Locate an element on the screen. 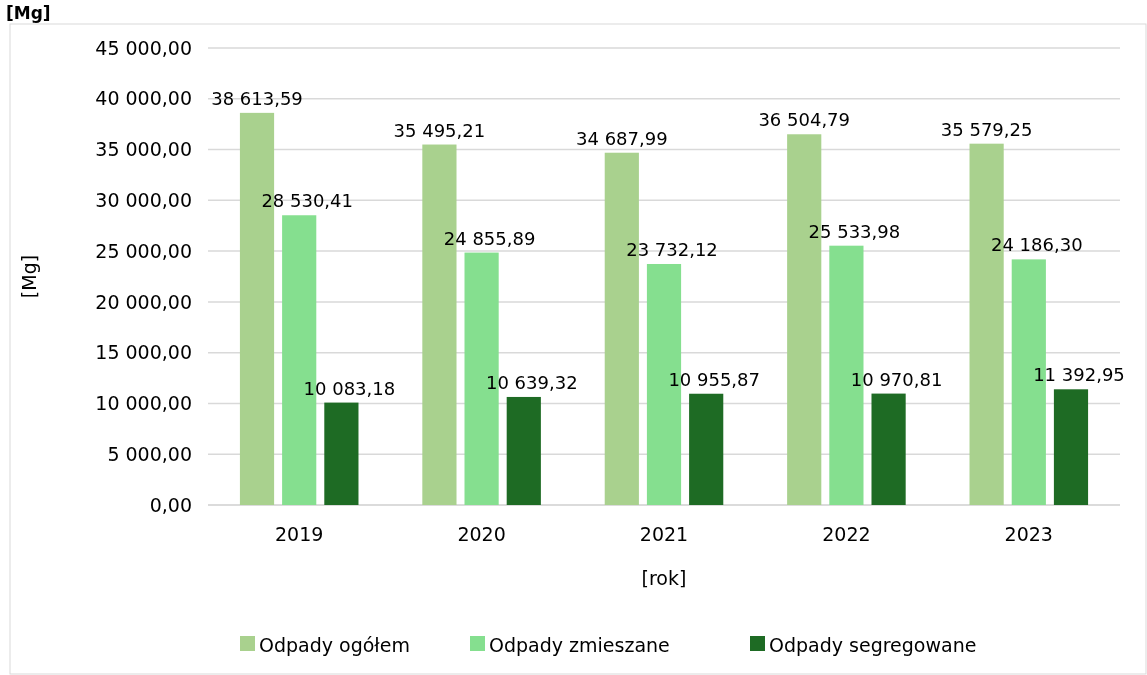  y-tick-label: 40 000,00 is located at coordinates (143, 98).